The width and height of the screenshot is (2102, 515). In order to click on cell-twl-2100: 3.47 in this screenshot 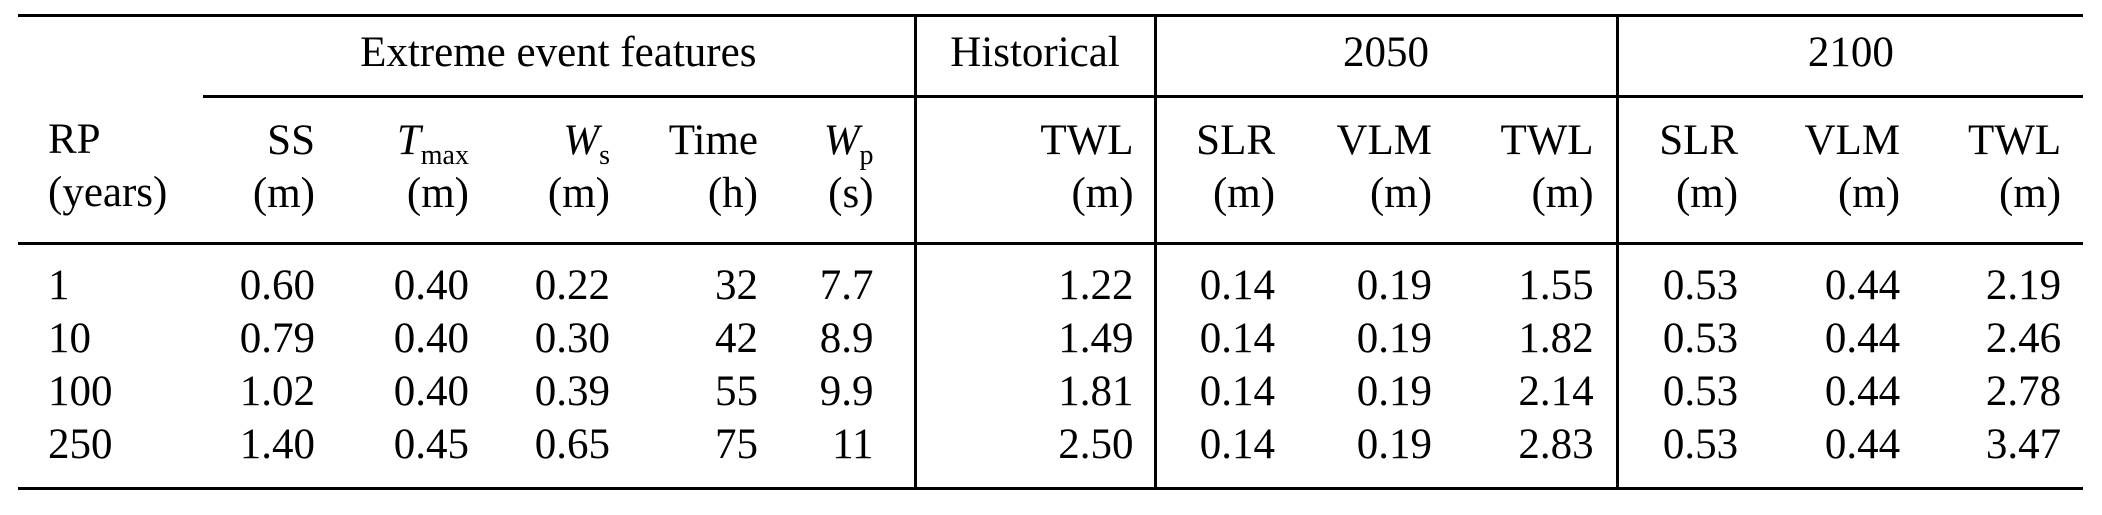, I will do `click(1999, 454)`.